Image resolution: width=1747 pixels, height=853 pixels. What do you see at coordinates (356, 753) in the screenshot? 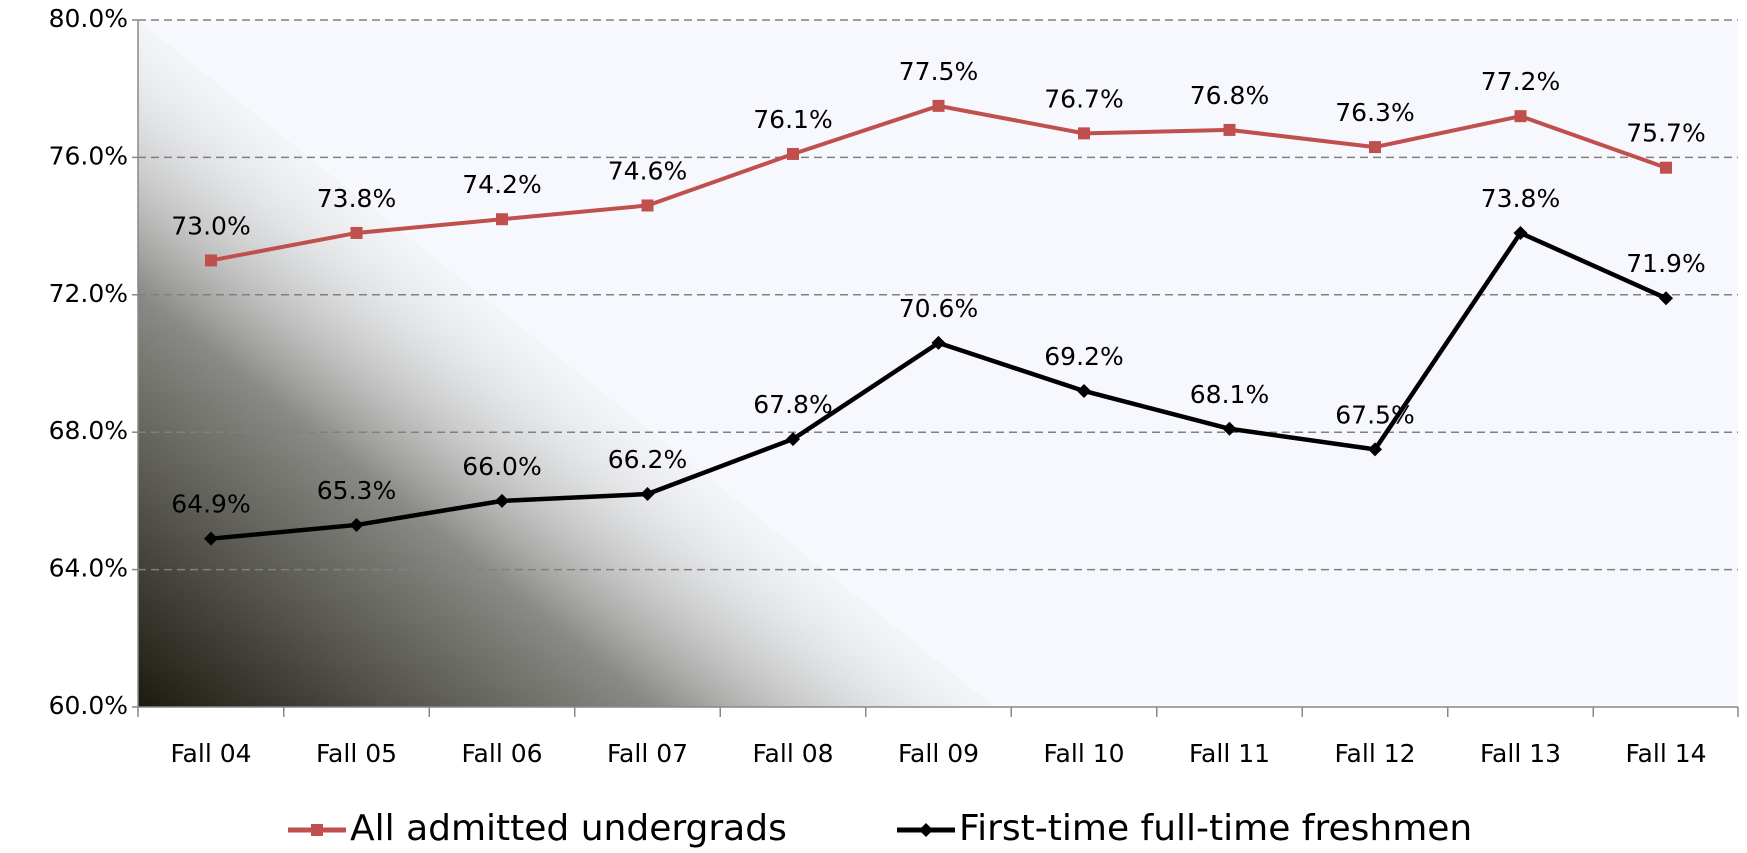
I see `x-tick-label: Fall 05` at bounding box center [356, 753].